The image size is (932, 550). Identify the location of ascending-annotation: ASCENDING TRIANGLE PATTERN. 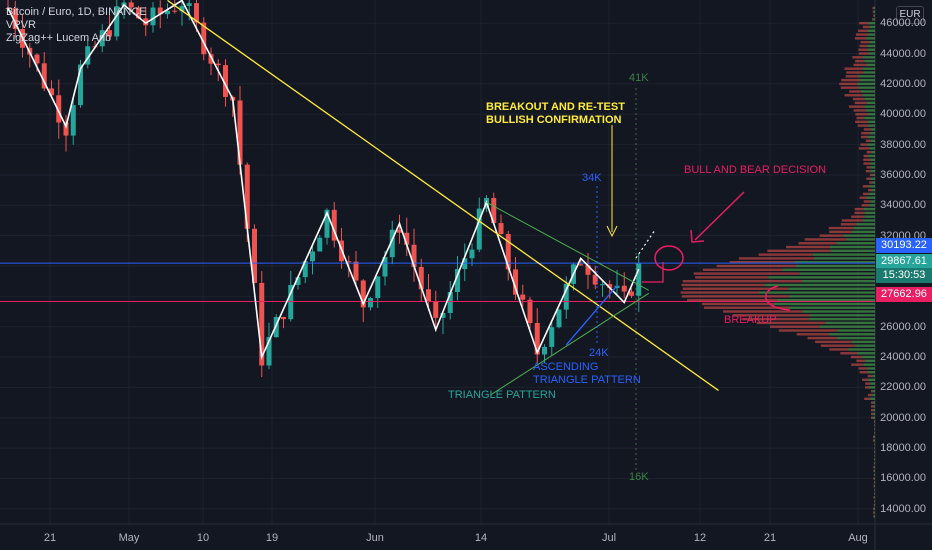
(587, 374).